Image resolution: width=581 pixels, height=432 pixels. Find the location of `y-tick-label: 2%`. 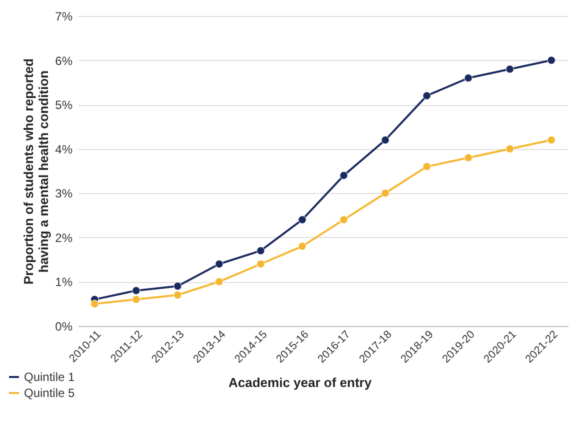

y-tick-label: 2% is located at coordinates (64, 237).